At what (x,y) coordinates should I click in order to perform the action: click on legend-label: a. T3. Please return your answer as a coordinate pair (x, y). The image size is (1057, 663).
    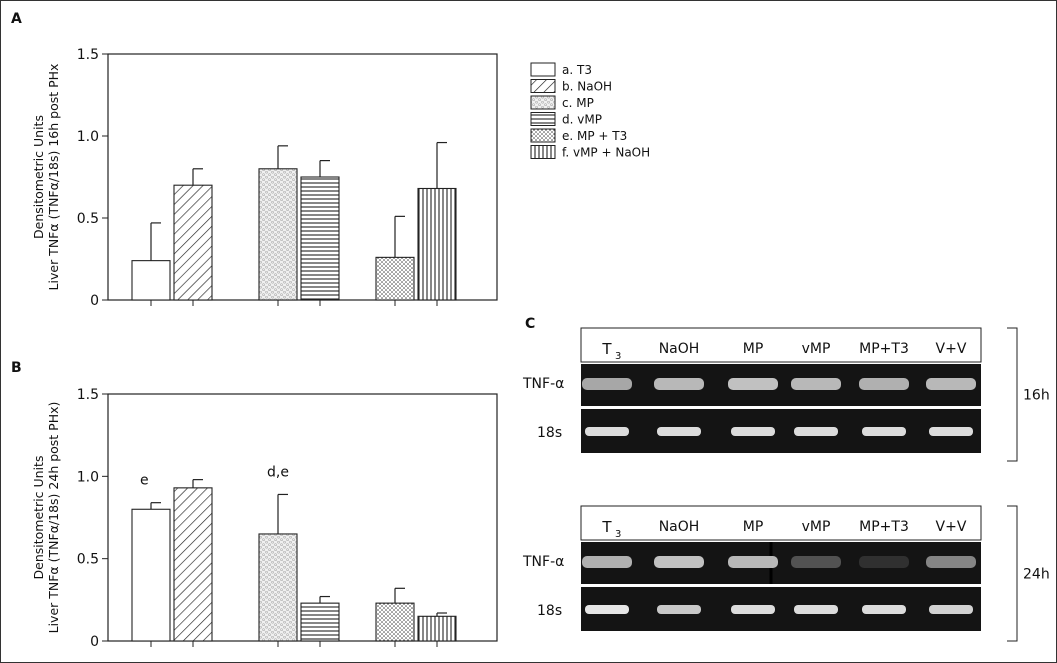
    Looking at the image, I should click on (577, 70).